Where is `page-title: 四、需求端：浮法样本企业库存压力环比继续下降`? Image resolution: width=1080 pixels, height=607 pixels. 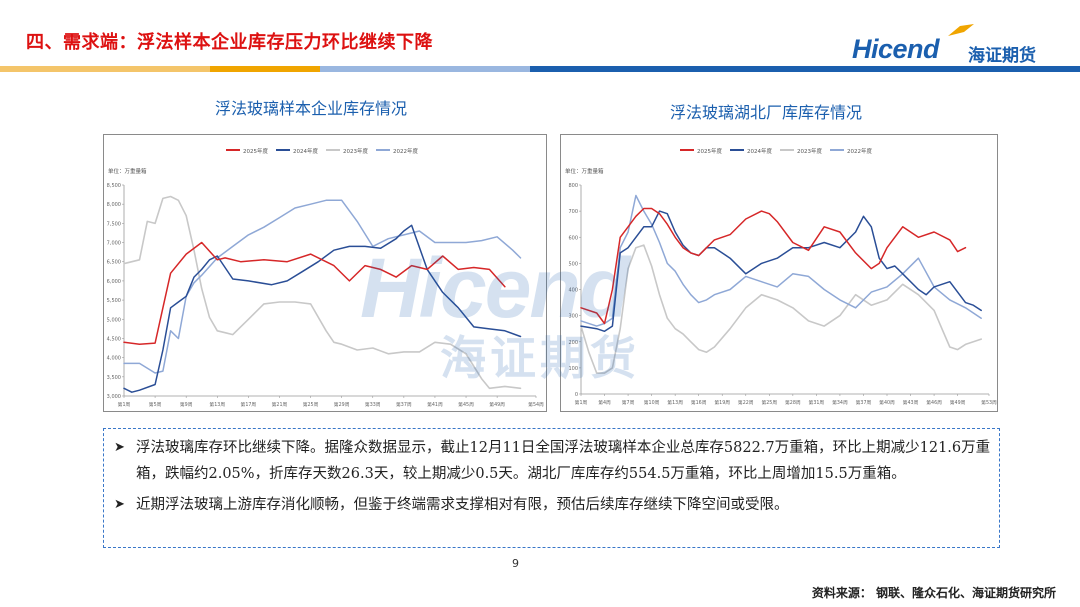
page-title: 四、需求端：浮法样本企业库存压力环比继续下降 is located at coordinates (229, 42).